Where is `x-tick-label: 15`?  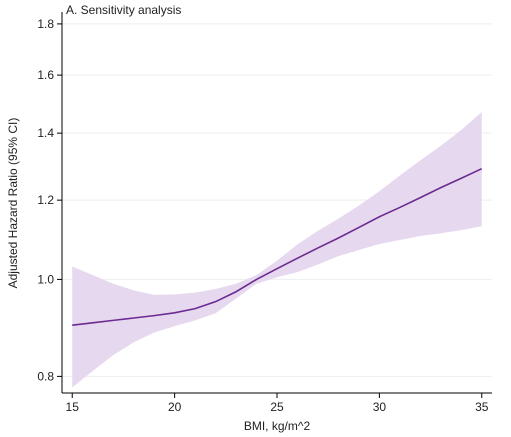
x-tick-label: 15 is located at coordinates (73, 407).